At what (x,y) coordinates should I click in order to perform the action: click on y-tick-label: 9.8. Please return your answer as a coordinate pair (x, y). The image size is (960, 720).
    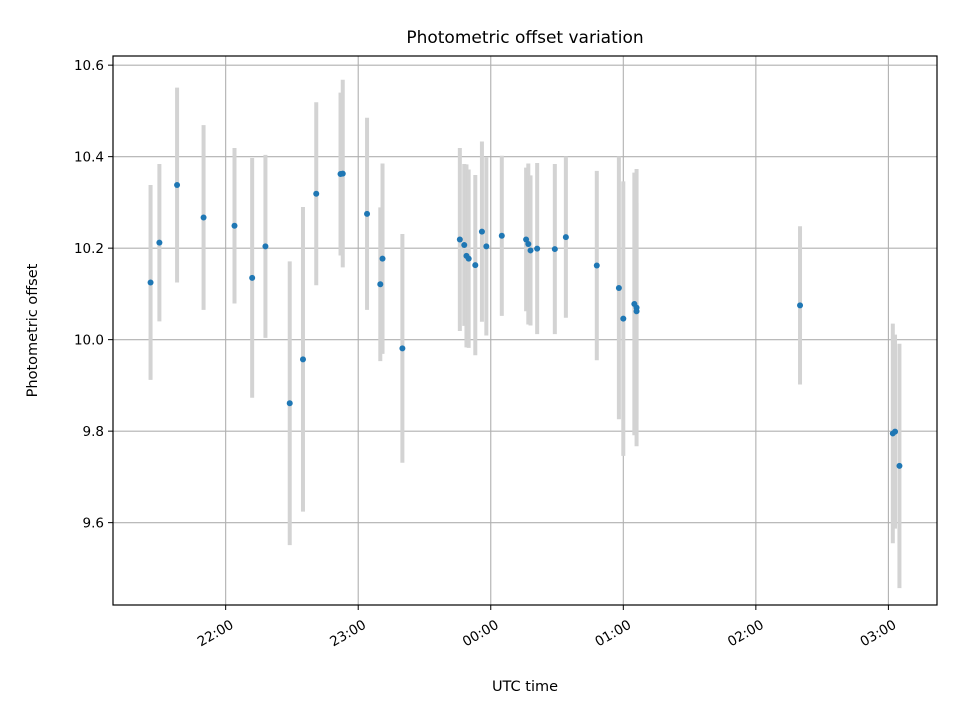
    Looking at the image, I should click on (93, 432).